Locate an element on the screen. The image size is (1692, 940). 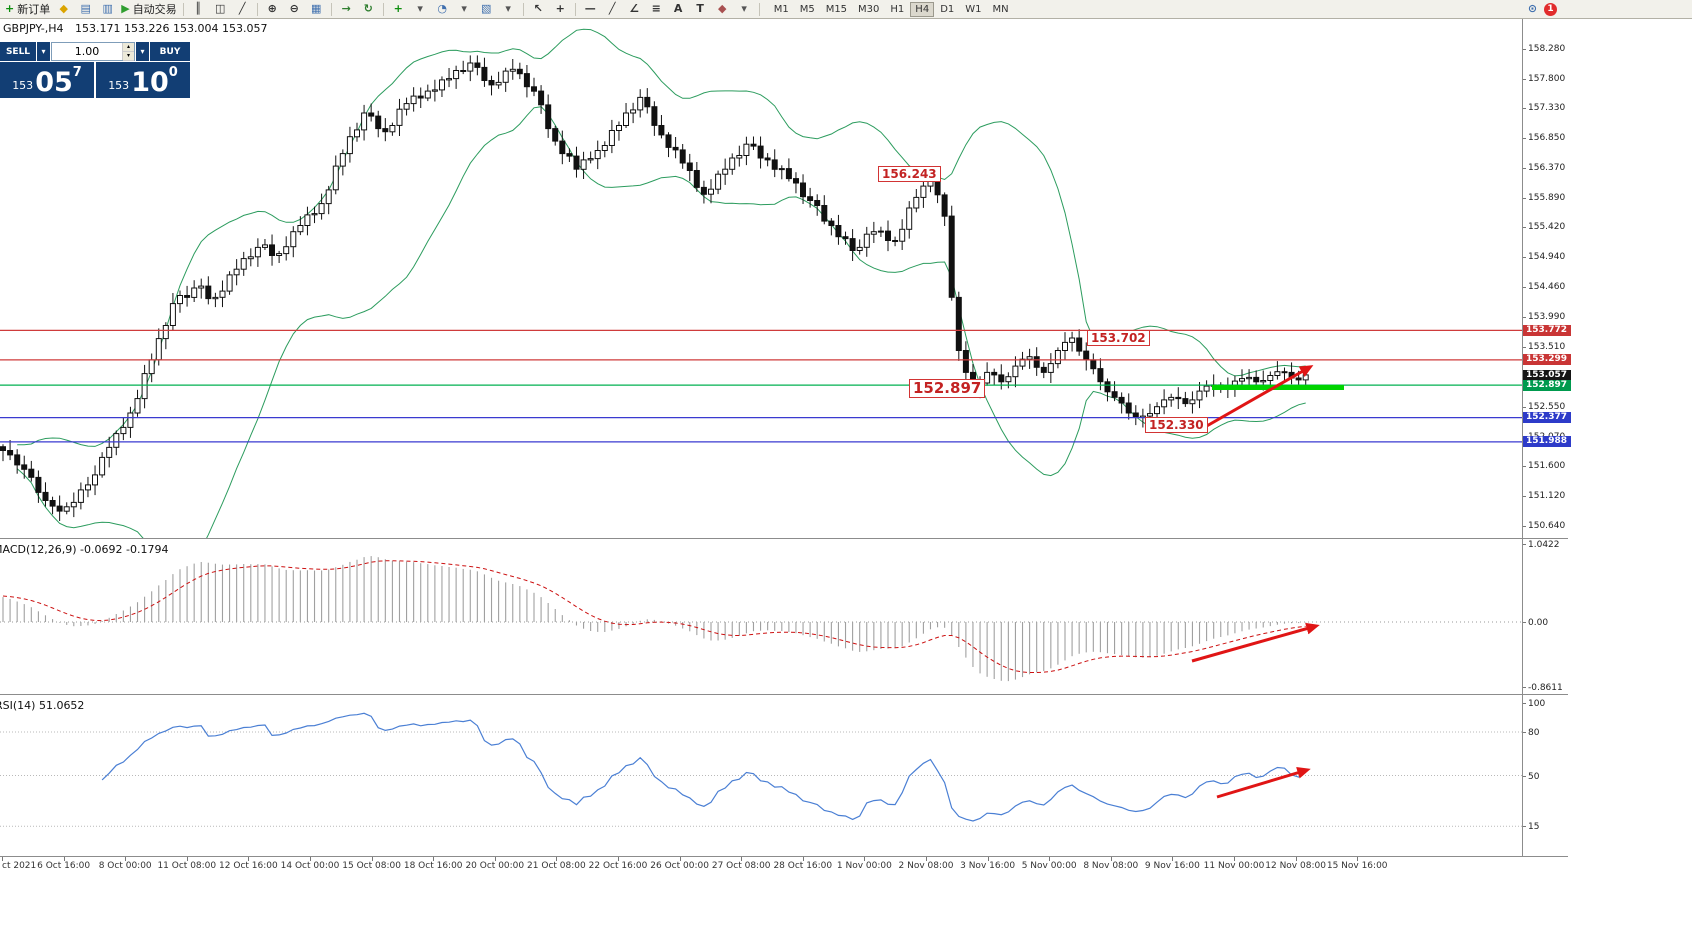
macd-trend-arrow is located at coordinates (1255, 642).